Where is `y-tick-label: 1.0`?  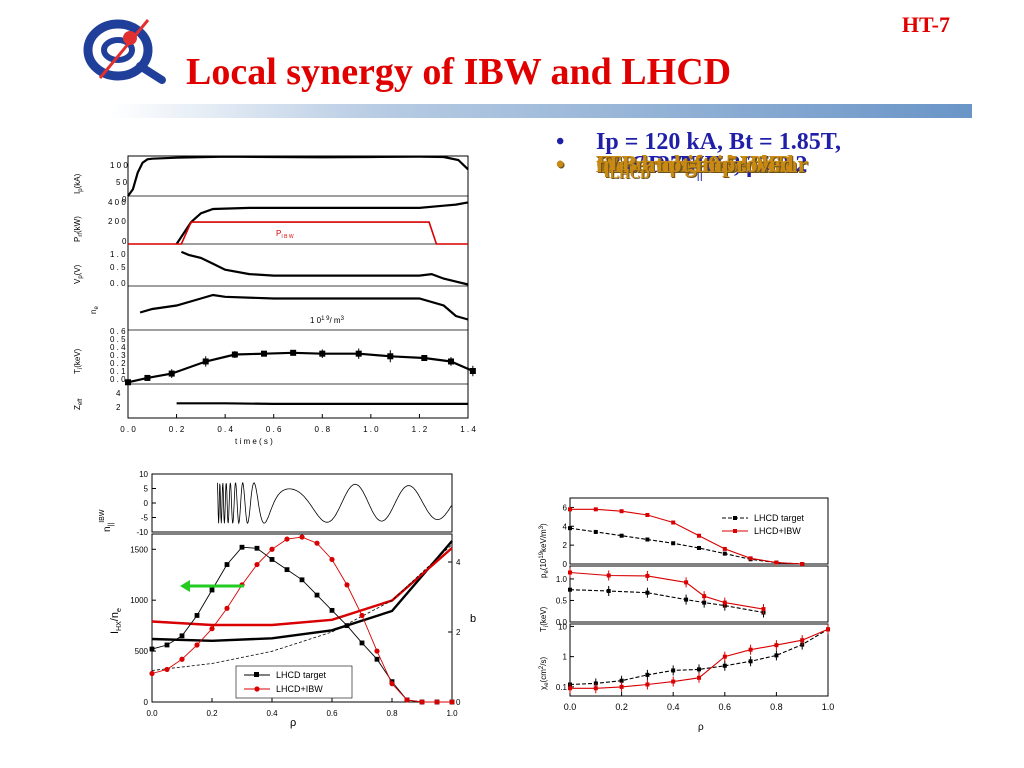 y-tick-label: 1.0 is located at coordinates (562, 579).